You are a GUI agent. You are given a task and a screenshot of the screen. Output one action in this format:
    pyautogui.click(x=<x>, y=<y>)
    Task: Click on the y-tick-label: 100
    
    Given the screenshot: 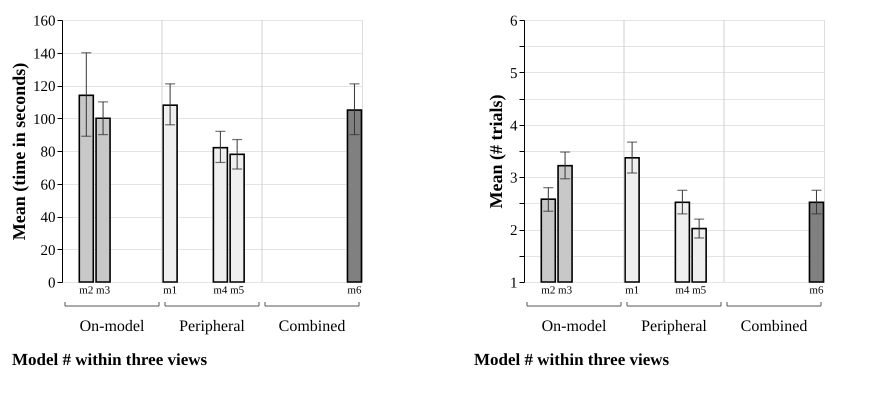 What is the action you would take?
    pyautogui.click(x=44, y=120)
    